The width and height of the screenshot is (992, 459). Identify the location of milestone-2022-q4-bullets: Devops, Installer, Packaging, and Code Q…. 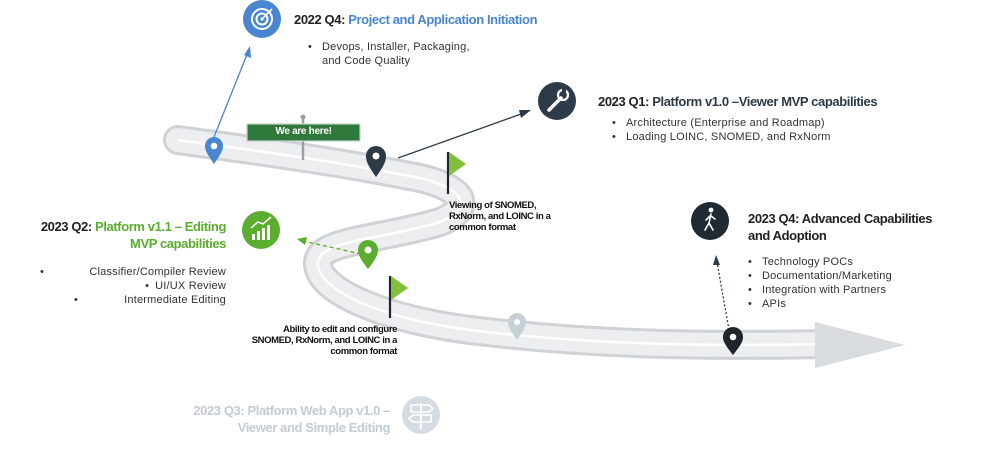
(415, 54).